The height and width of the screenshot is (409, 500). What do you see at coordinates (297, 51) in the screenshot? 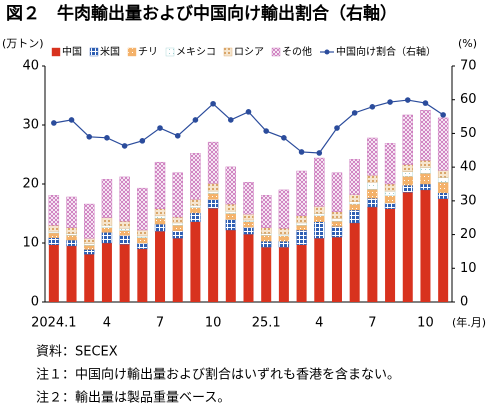
I see `legend-label: その他` at bounding box center [297, 51].